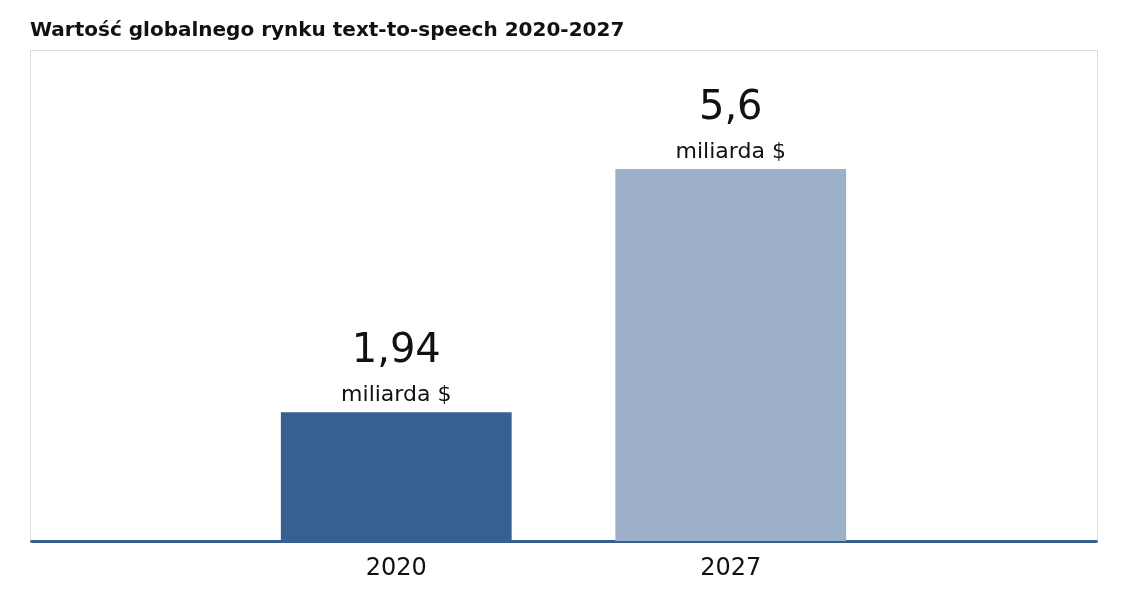 The width and height of the screenshot is (1127, 599). I want to click on x-tick-label: 2020, so click(396, 566).